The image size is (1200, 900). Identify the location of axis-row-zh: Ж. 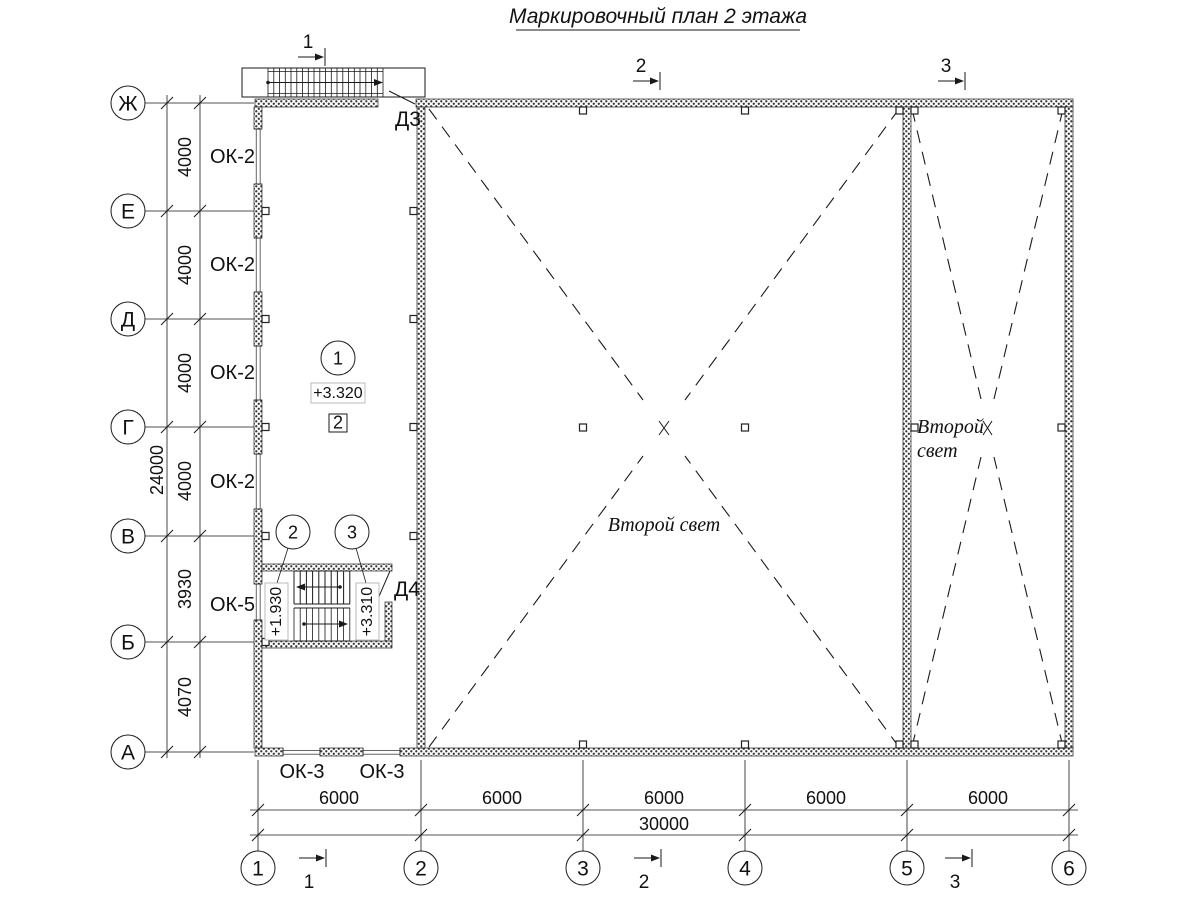
(128, 104).